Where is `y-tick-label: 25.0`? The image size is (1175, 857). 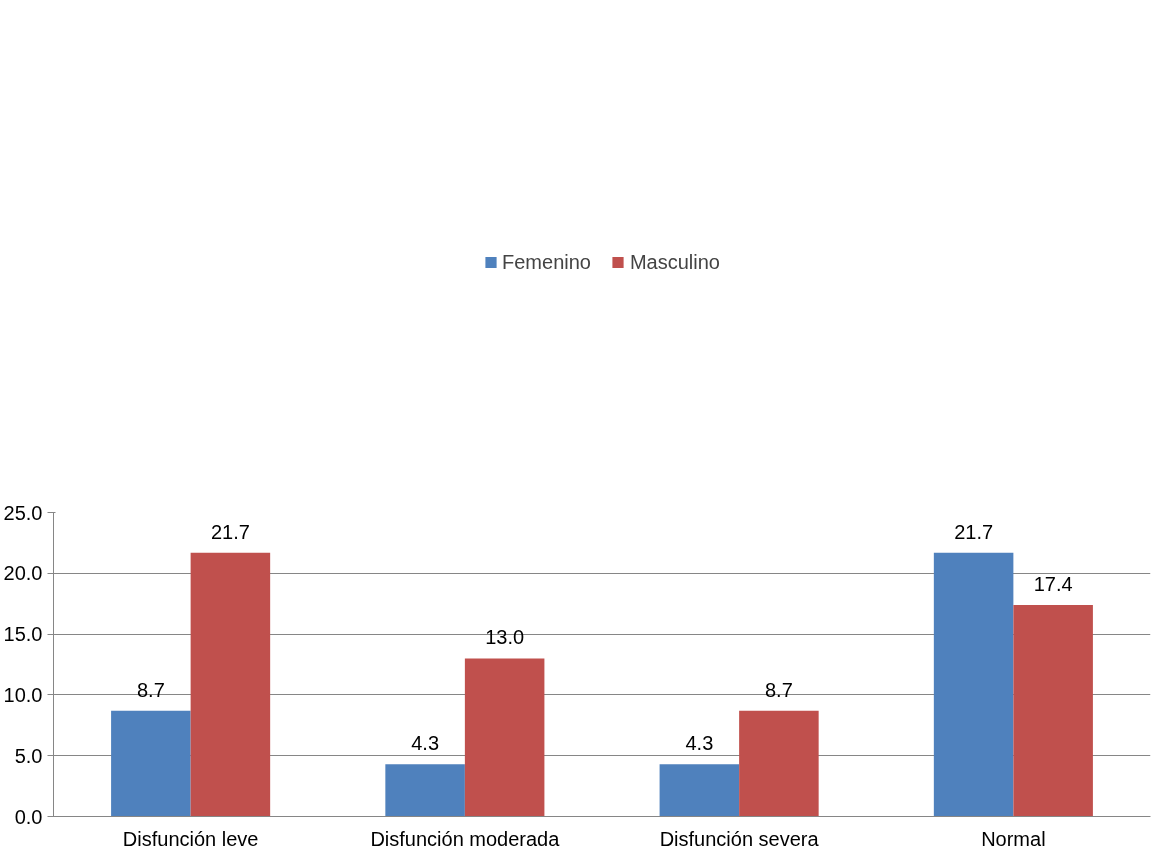
y-tick-label: 25.0 is located at coordinates (23, 512).